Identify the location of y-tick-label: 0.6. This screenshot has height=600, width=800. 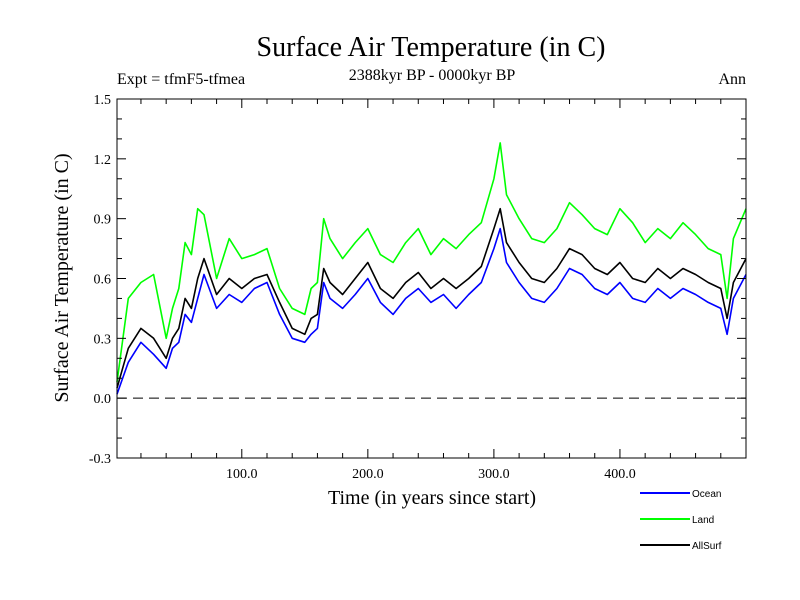
(103, 280).